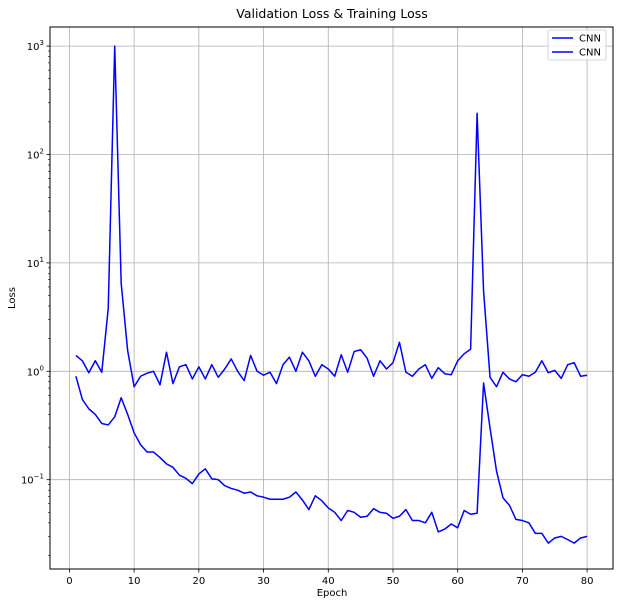 The image size is (617, 604). I want to click on y-tick-label: 10¹, so click(35, 263).